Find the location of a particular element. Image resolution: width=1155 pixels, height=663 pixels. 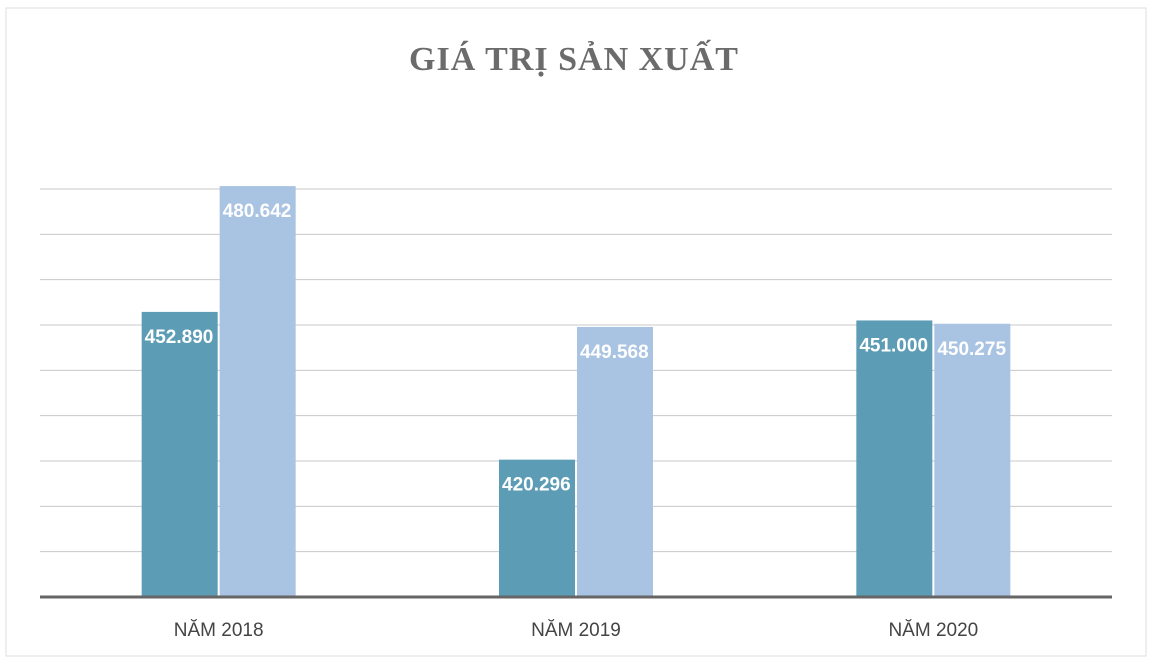

x-tick-label: NĂM 2020 is located at coordinates (933, 630).